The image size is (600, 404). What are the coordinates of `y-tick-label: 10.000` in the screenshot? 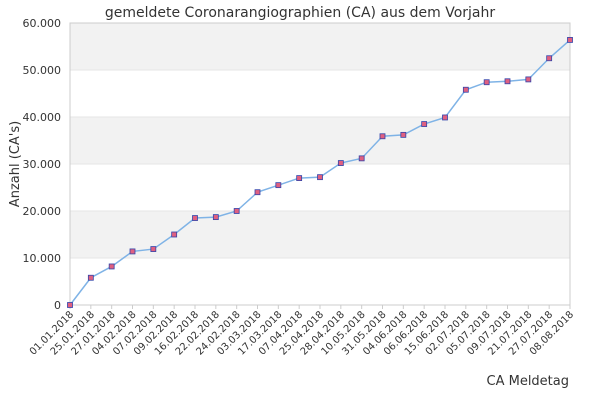 It's located at (42, 258).